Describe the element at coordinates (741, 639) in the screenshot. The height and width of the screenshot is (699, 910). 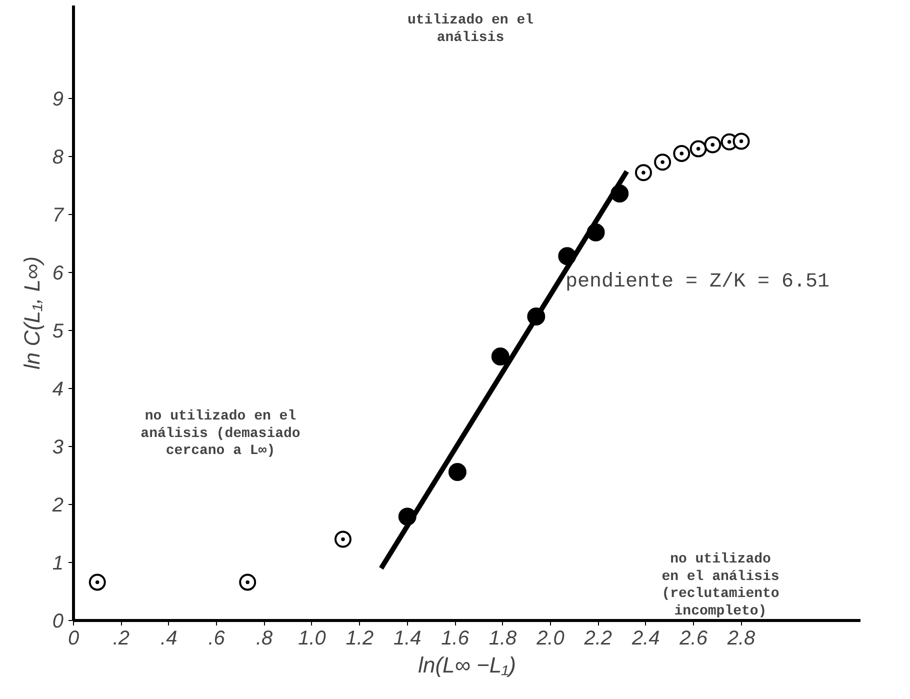
I see `x-tick-label: 2.8` at that location.